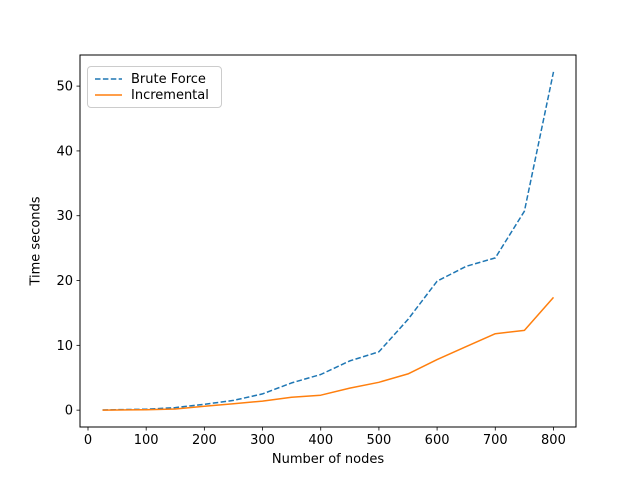  What do you see at coordinates (64, 87) in the screenshot?
I see `y-tick-label: 50` at bounding box center [64, 87].